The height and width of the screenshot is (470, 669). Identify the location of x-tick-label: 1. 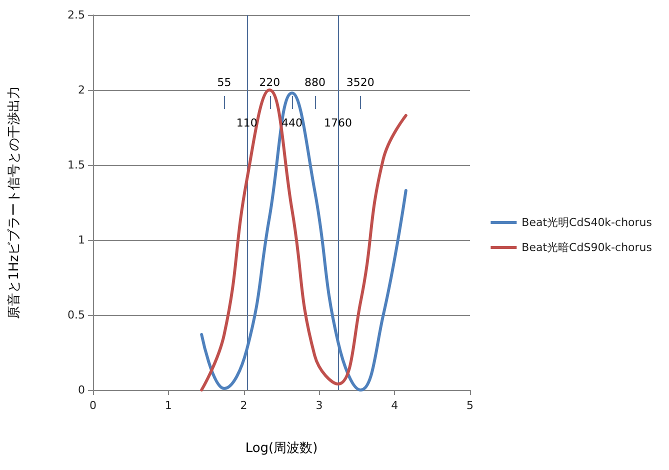
(168, 405).